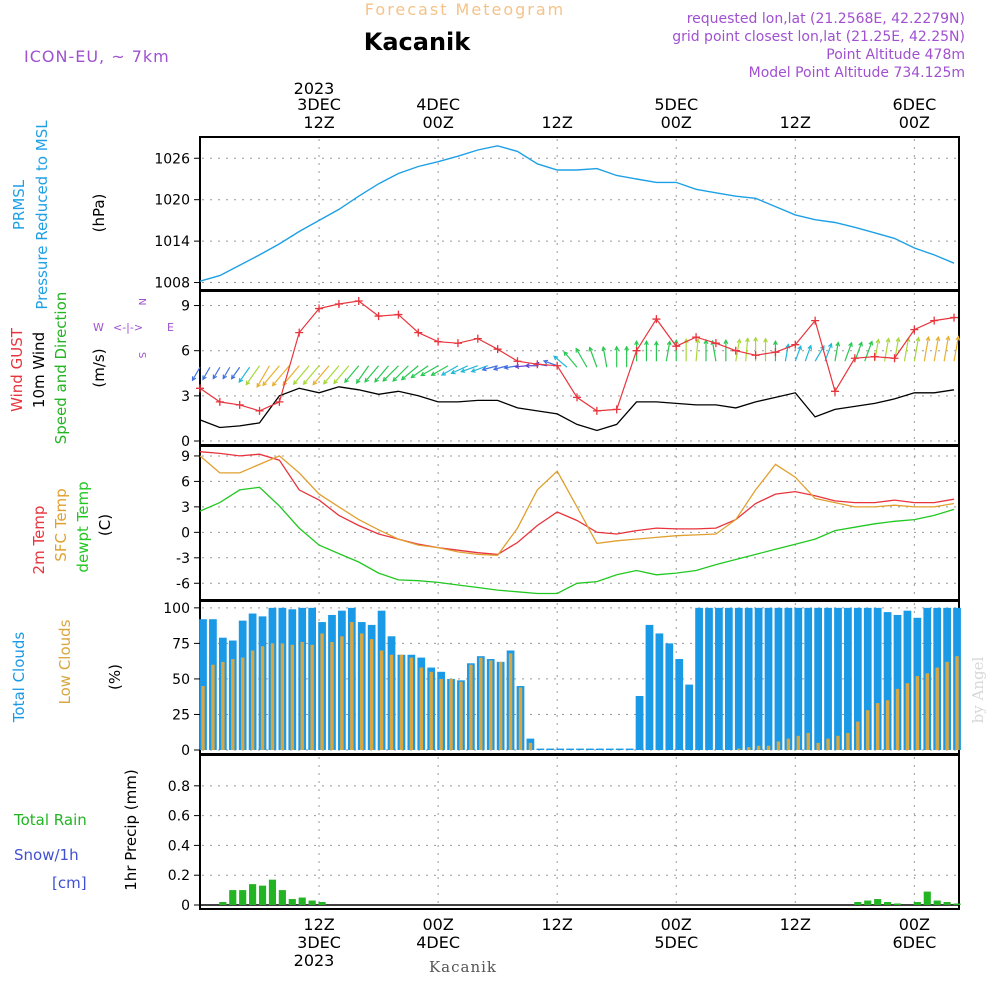 This screenshot has width=1000, height=1000. Describe the element at coordinates (179, 817) in the screenshot. I see `y-tick-label: 0.6` at that location.